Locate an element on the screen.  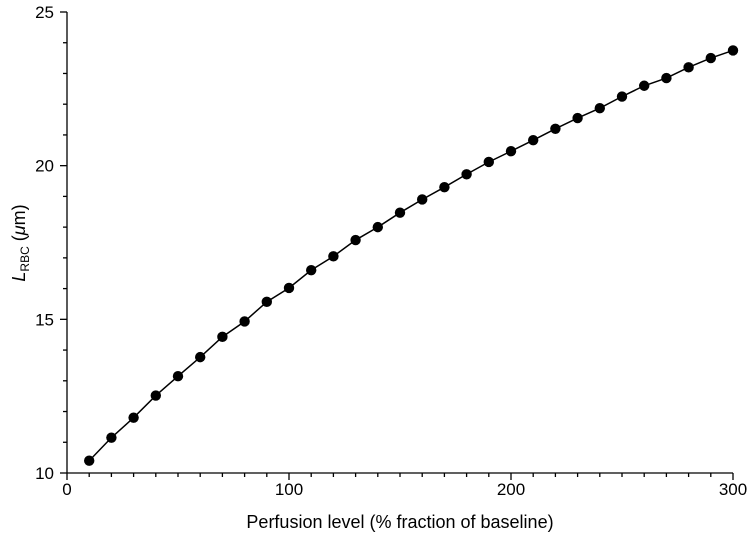
y-tick-label: 20 is located at coordinates (44, 166).